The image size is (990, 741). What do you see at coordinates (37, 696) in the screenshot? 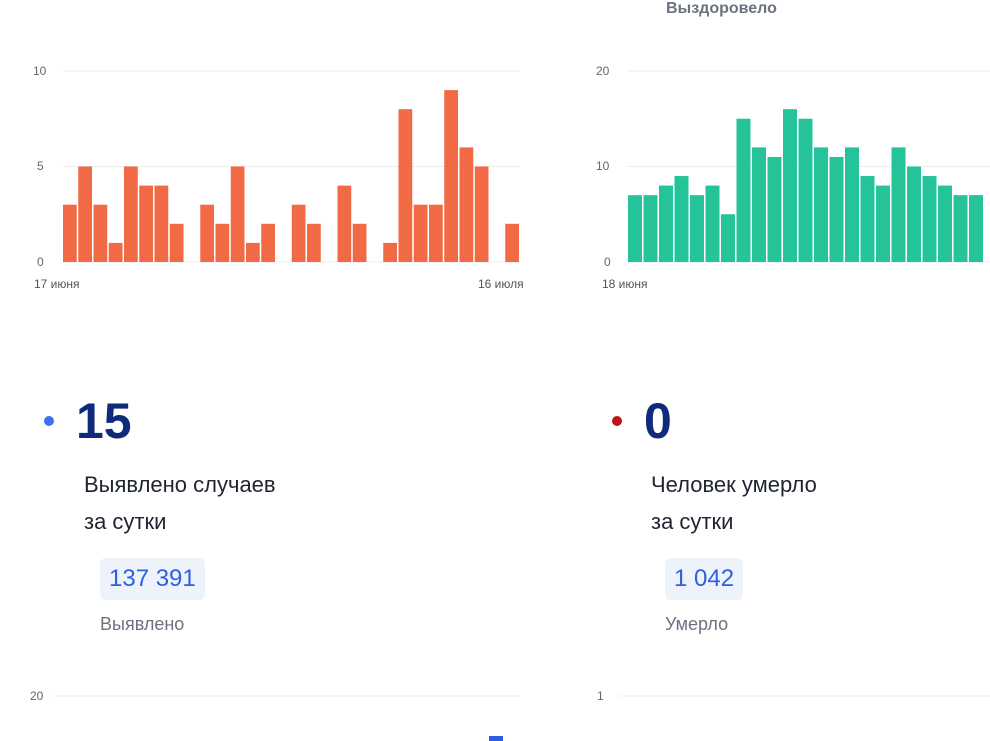
I see `bottom-left-y-tick: 20` at bounding box center [37, 696].